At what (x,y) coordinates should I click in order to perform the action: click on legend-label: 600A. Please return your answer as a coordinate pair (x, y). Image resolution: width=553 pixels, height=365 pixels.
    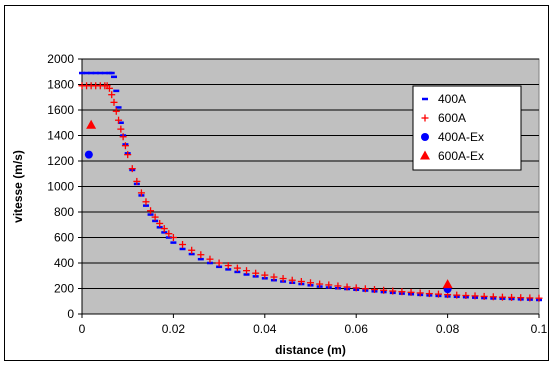
    Looking at the image, I should click on (452, 118).